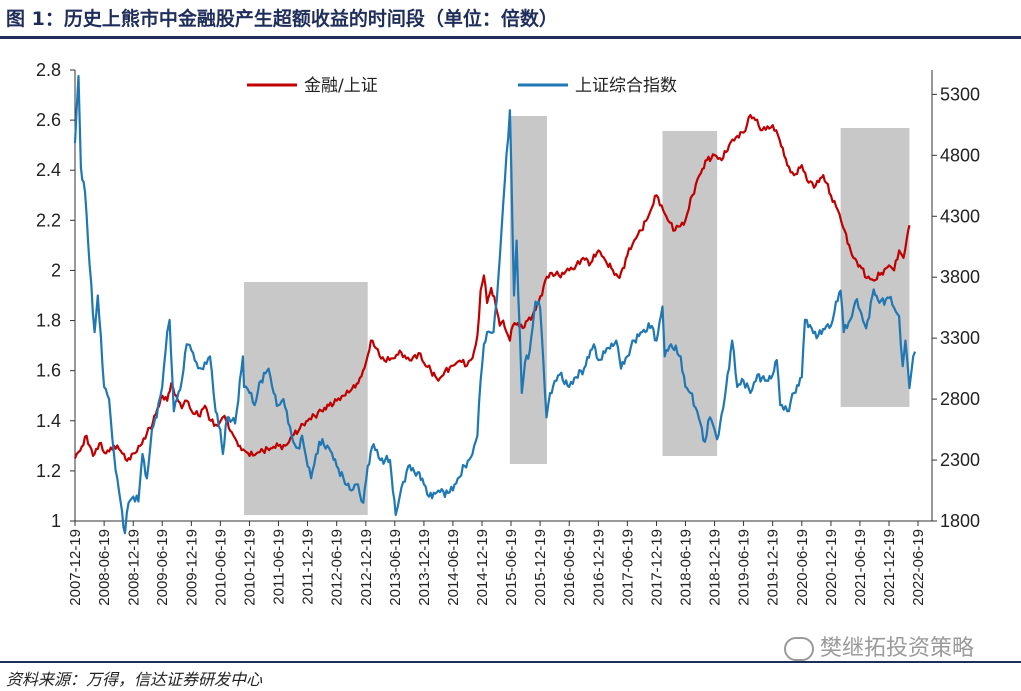 The image size is (1021, 691). Describe the element at coordinates (960, 216) in the screenshot. I see `right-tick-label: 4300` at that location.